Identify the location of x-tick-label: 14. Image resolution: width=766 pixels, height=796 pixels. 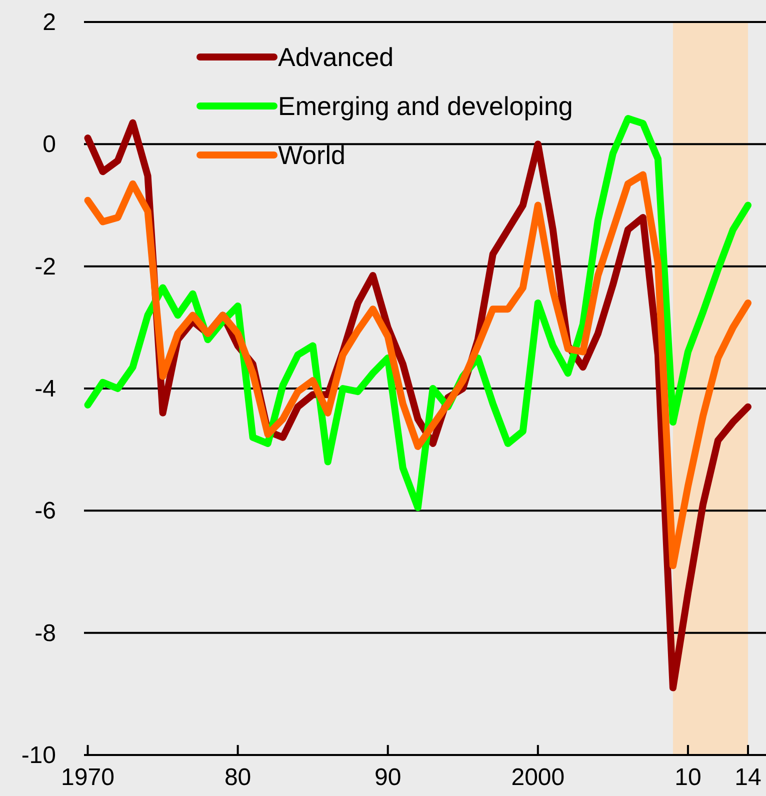
(748, 777).